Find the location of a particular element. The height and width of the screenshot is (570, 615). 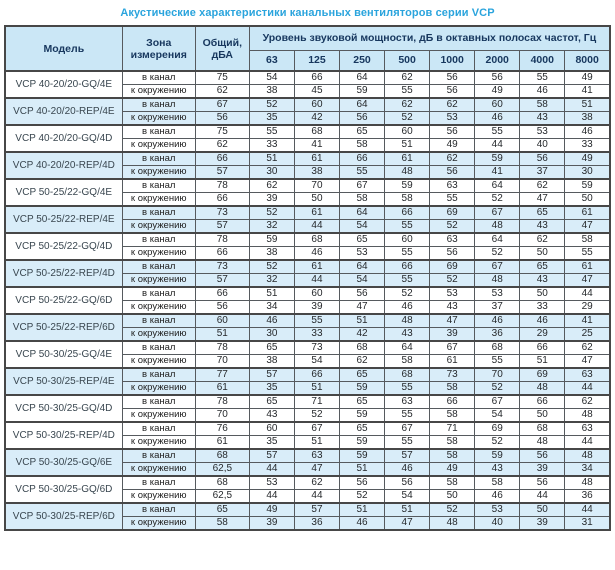

level-cell-8000hz: 25 is located at coordinates (587, 334).